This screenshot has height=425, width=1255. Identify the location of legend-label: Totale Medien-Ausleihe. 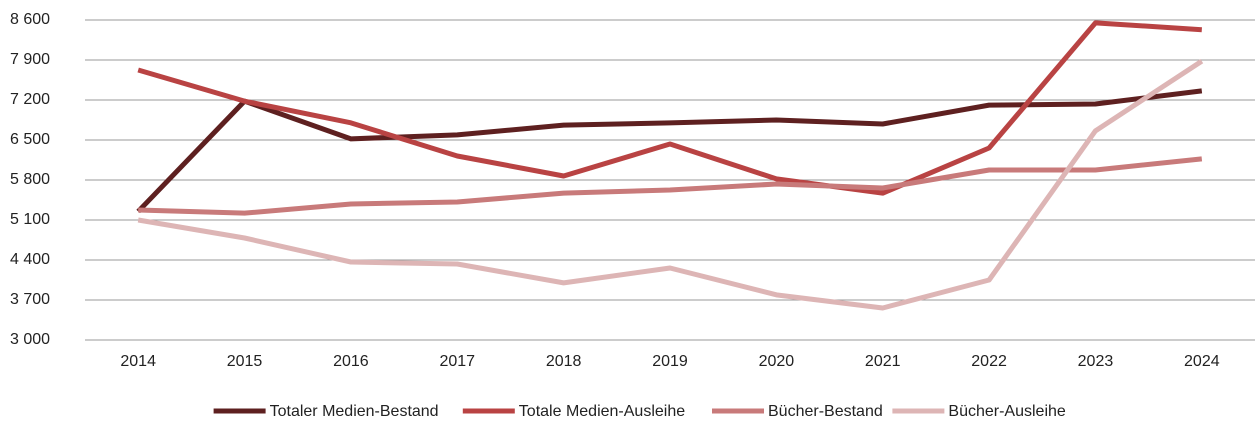
(602, 411).